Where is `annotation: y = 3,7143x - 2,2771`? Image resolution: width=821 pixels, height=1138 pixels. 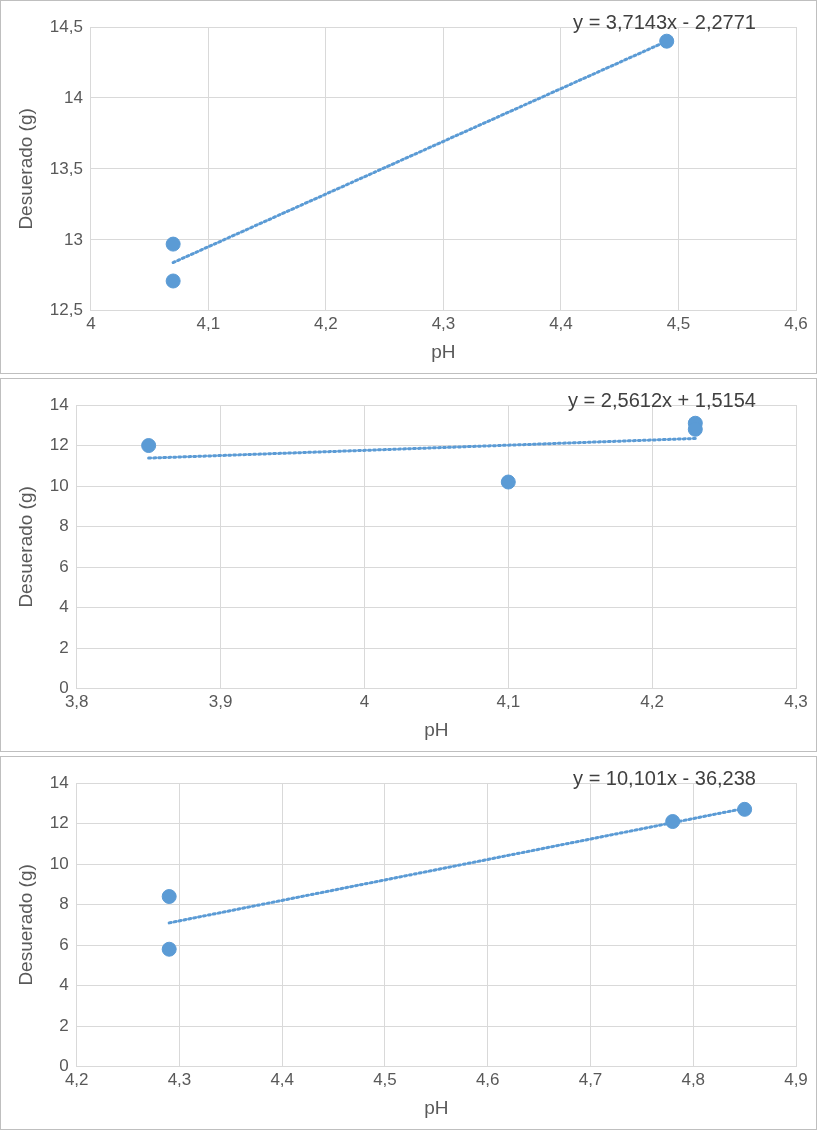
annotation: y = 3,7143x - 2,2771 is located at coordinates (664, 21).